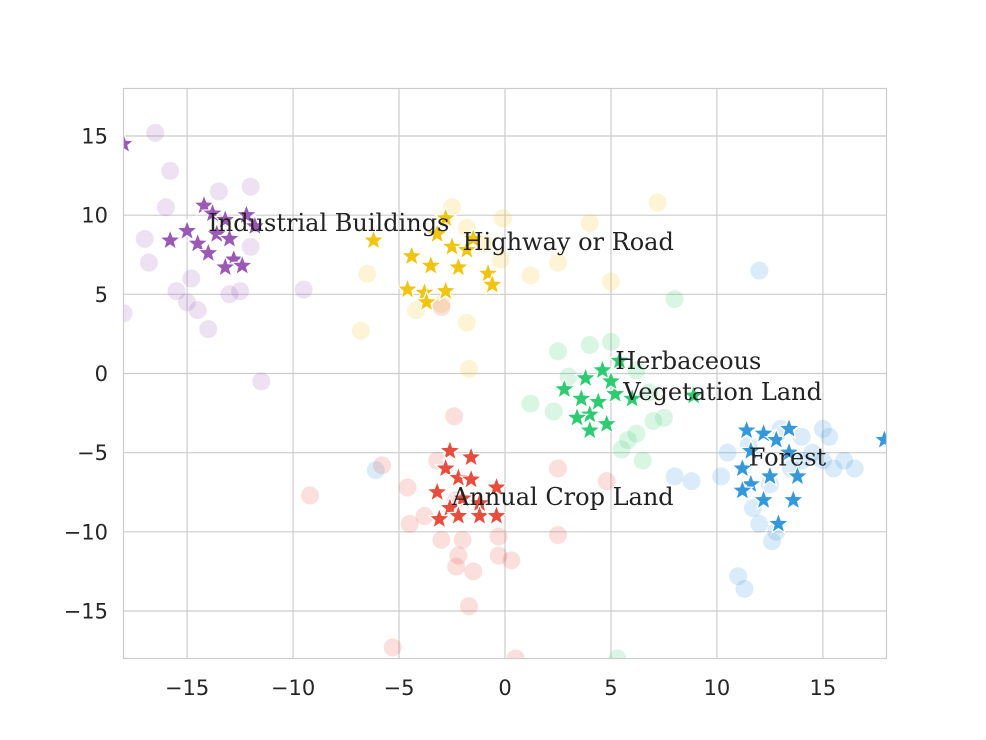  Describe the element at coordinates (562, 497) in the screenshot. I see `cluster-label: Annual Crop Land` at that location.